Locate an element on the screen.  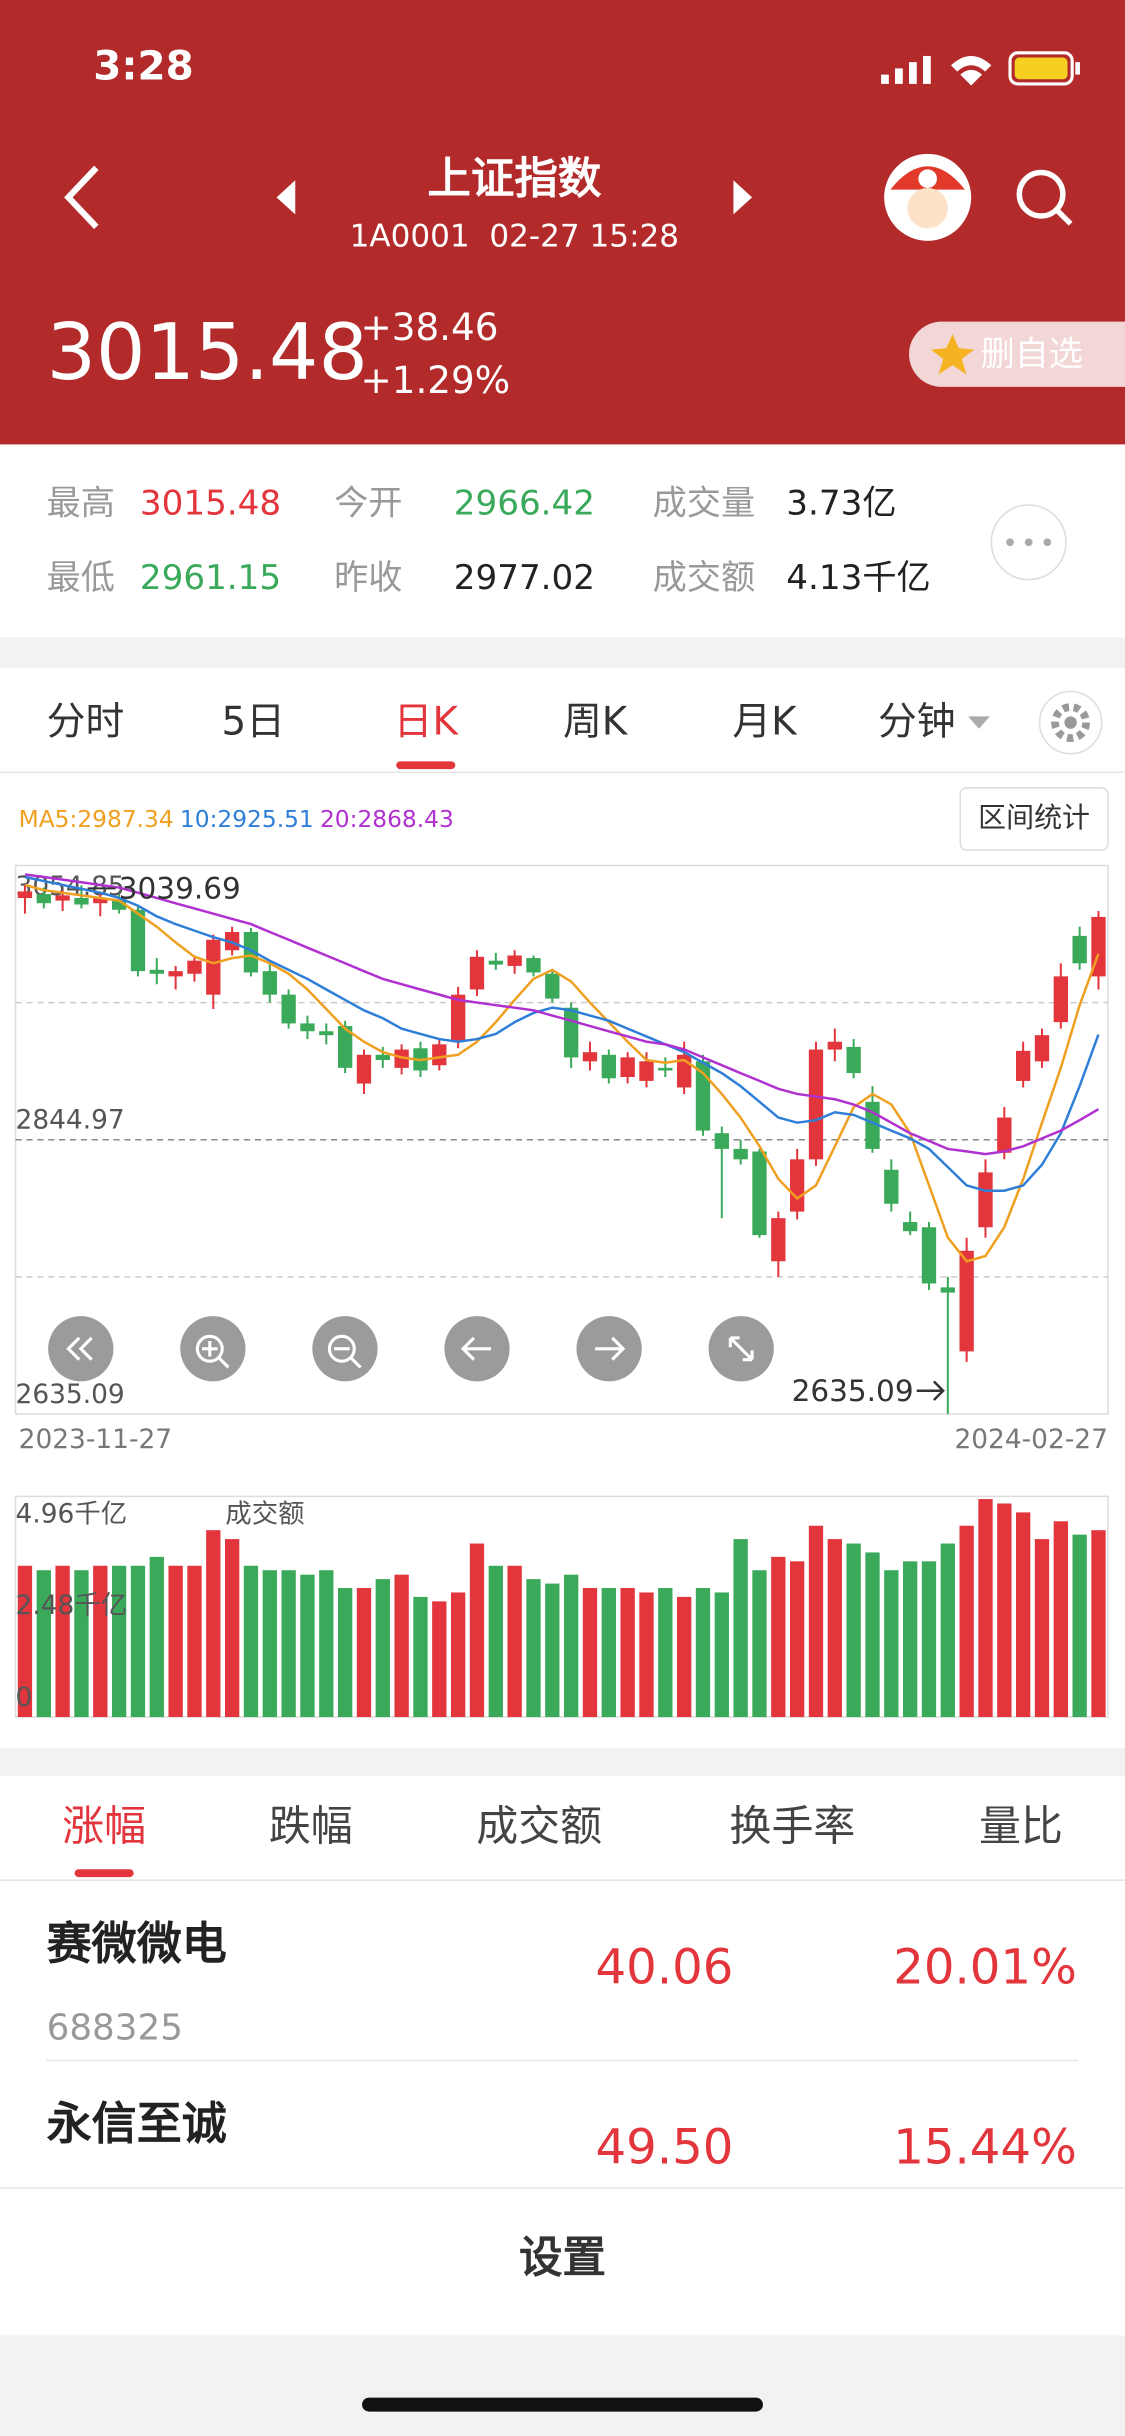
back-button is located at coordinates (81, 197).